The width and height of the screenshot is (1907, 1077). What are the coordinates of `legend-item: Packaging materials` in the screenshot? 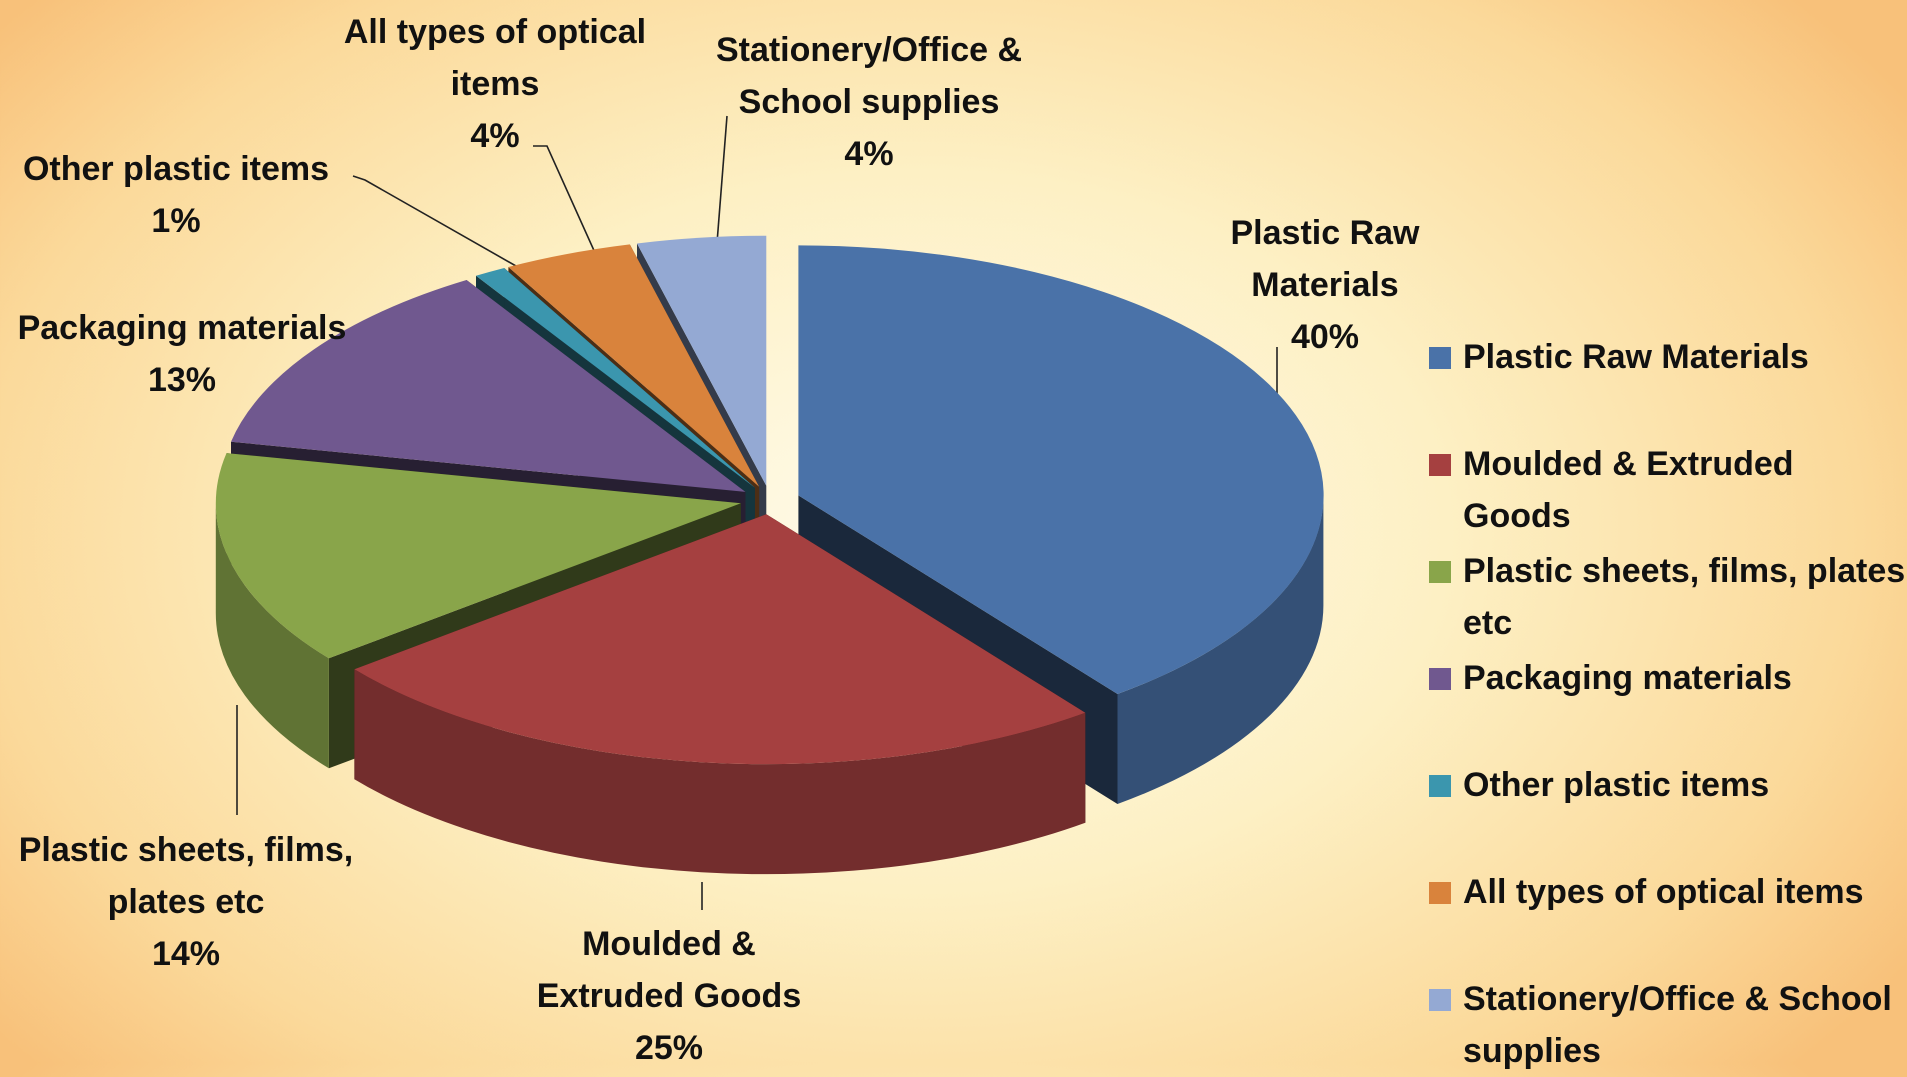 It's located at (1668, 678).